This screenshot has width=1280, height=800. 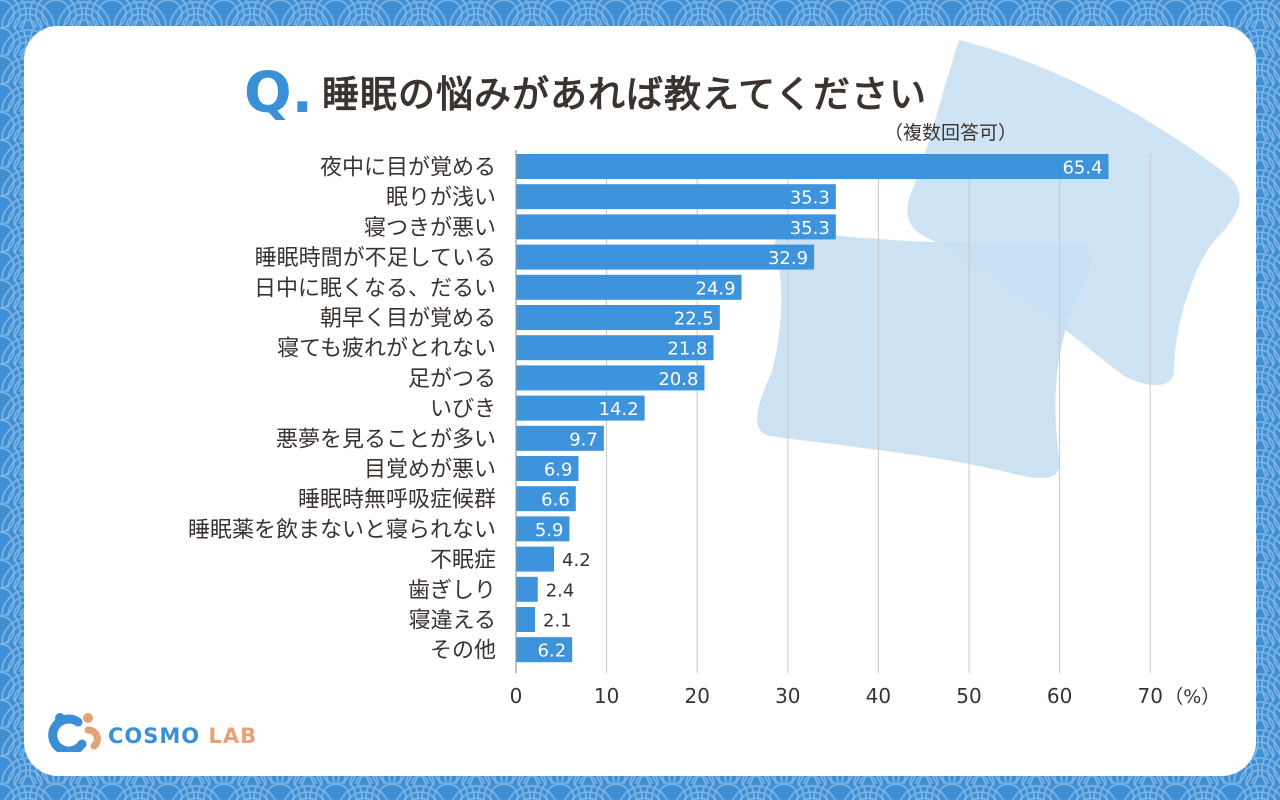 What do you see at coordinates (606, 696) in the screenshot?
I see `x-tick-label: 10` at bounding box center [606, 696].